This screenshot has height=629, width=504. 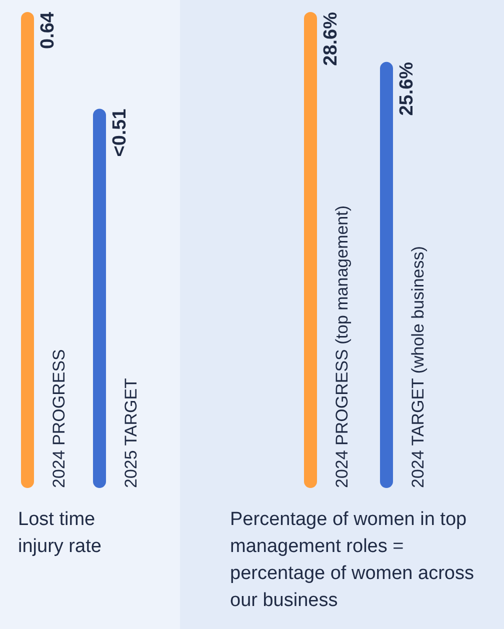 What do you see at coordinates (48, 30) in the screenshot?
I see `data-label: 0.64` at bounding box center [48, 30].